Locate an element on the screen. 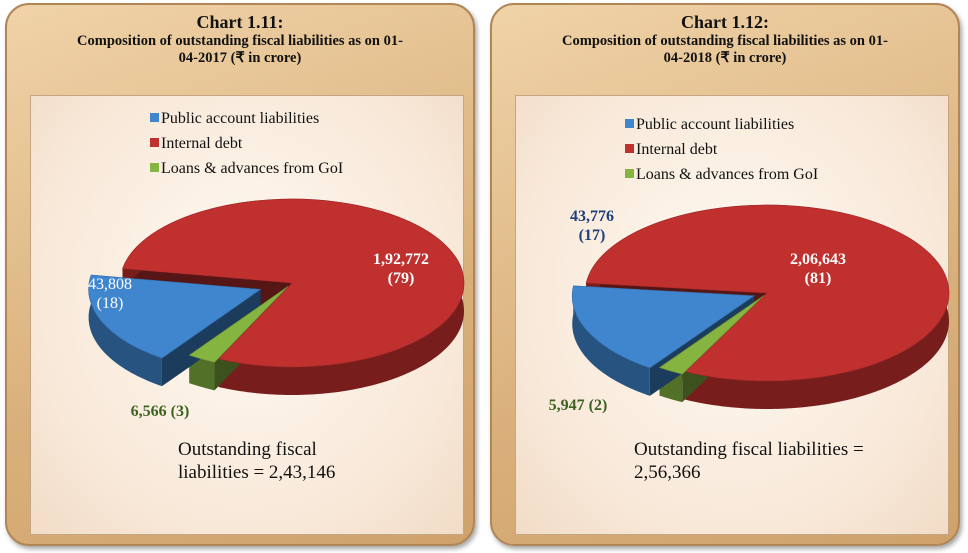 Image resolution: width=968 pixels, height=553 pixels. percent-label: (3) is located at coordinates (180, 411).